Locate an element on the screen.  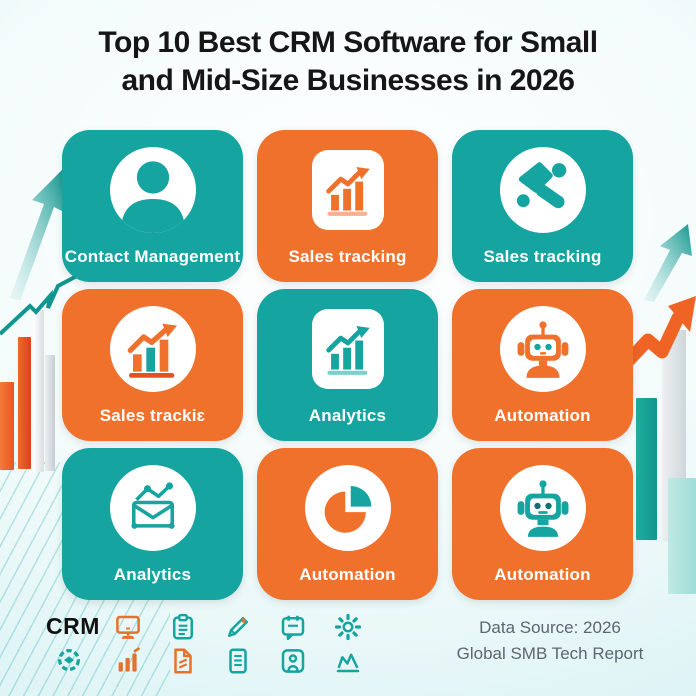
feature-card-label: Sales trackiɛ is located at coordinates (152, 415).